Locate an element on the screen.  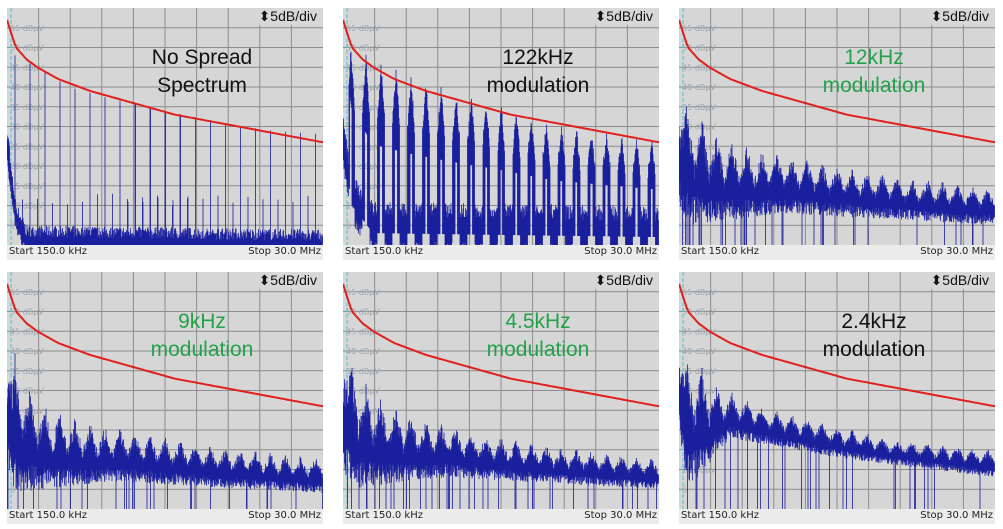
panel-title: 4.5kHz modulation is located at coordinates (538, 335).